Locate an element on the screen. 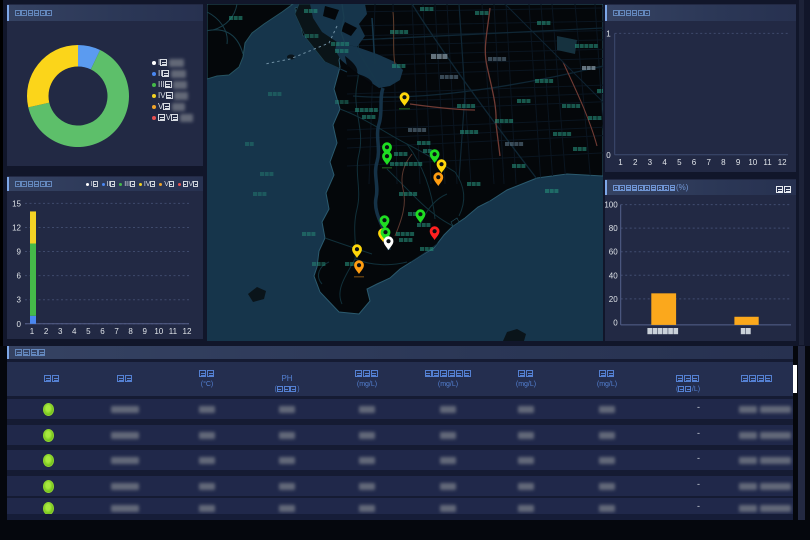 This screenshot has height=540, width=810. svg-text: 60 is located at coordinates (613, 252).